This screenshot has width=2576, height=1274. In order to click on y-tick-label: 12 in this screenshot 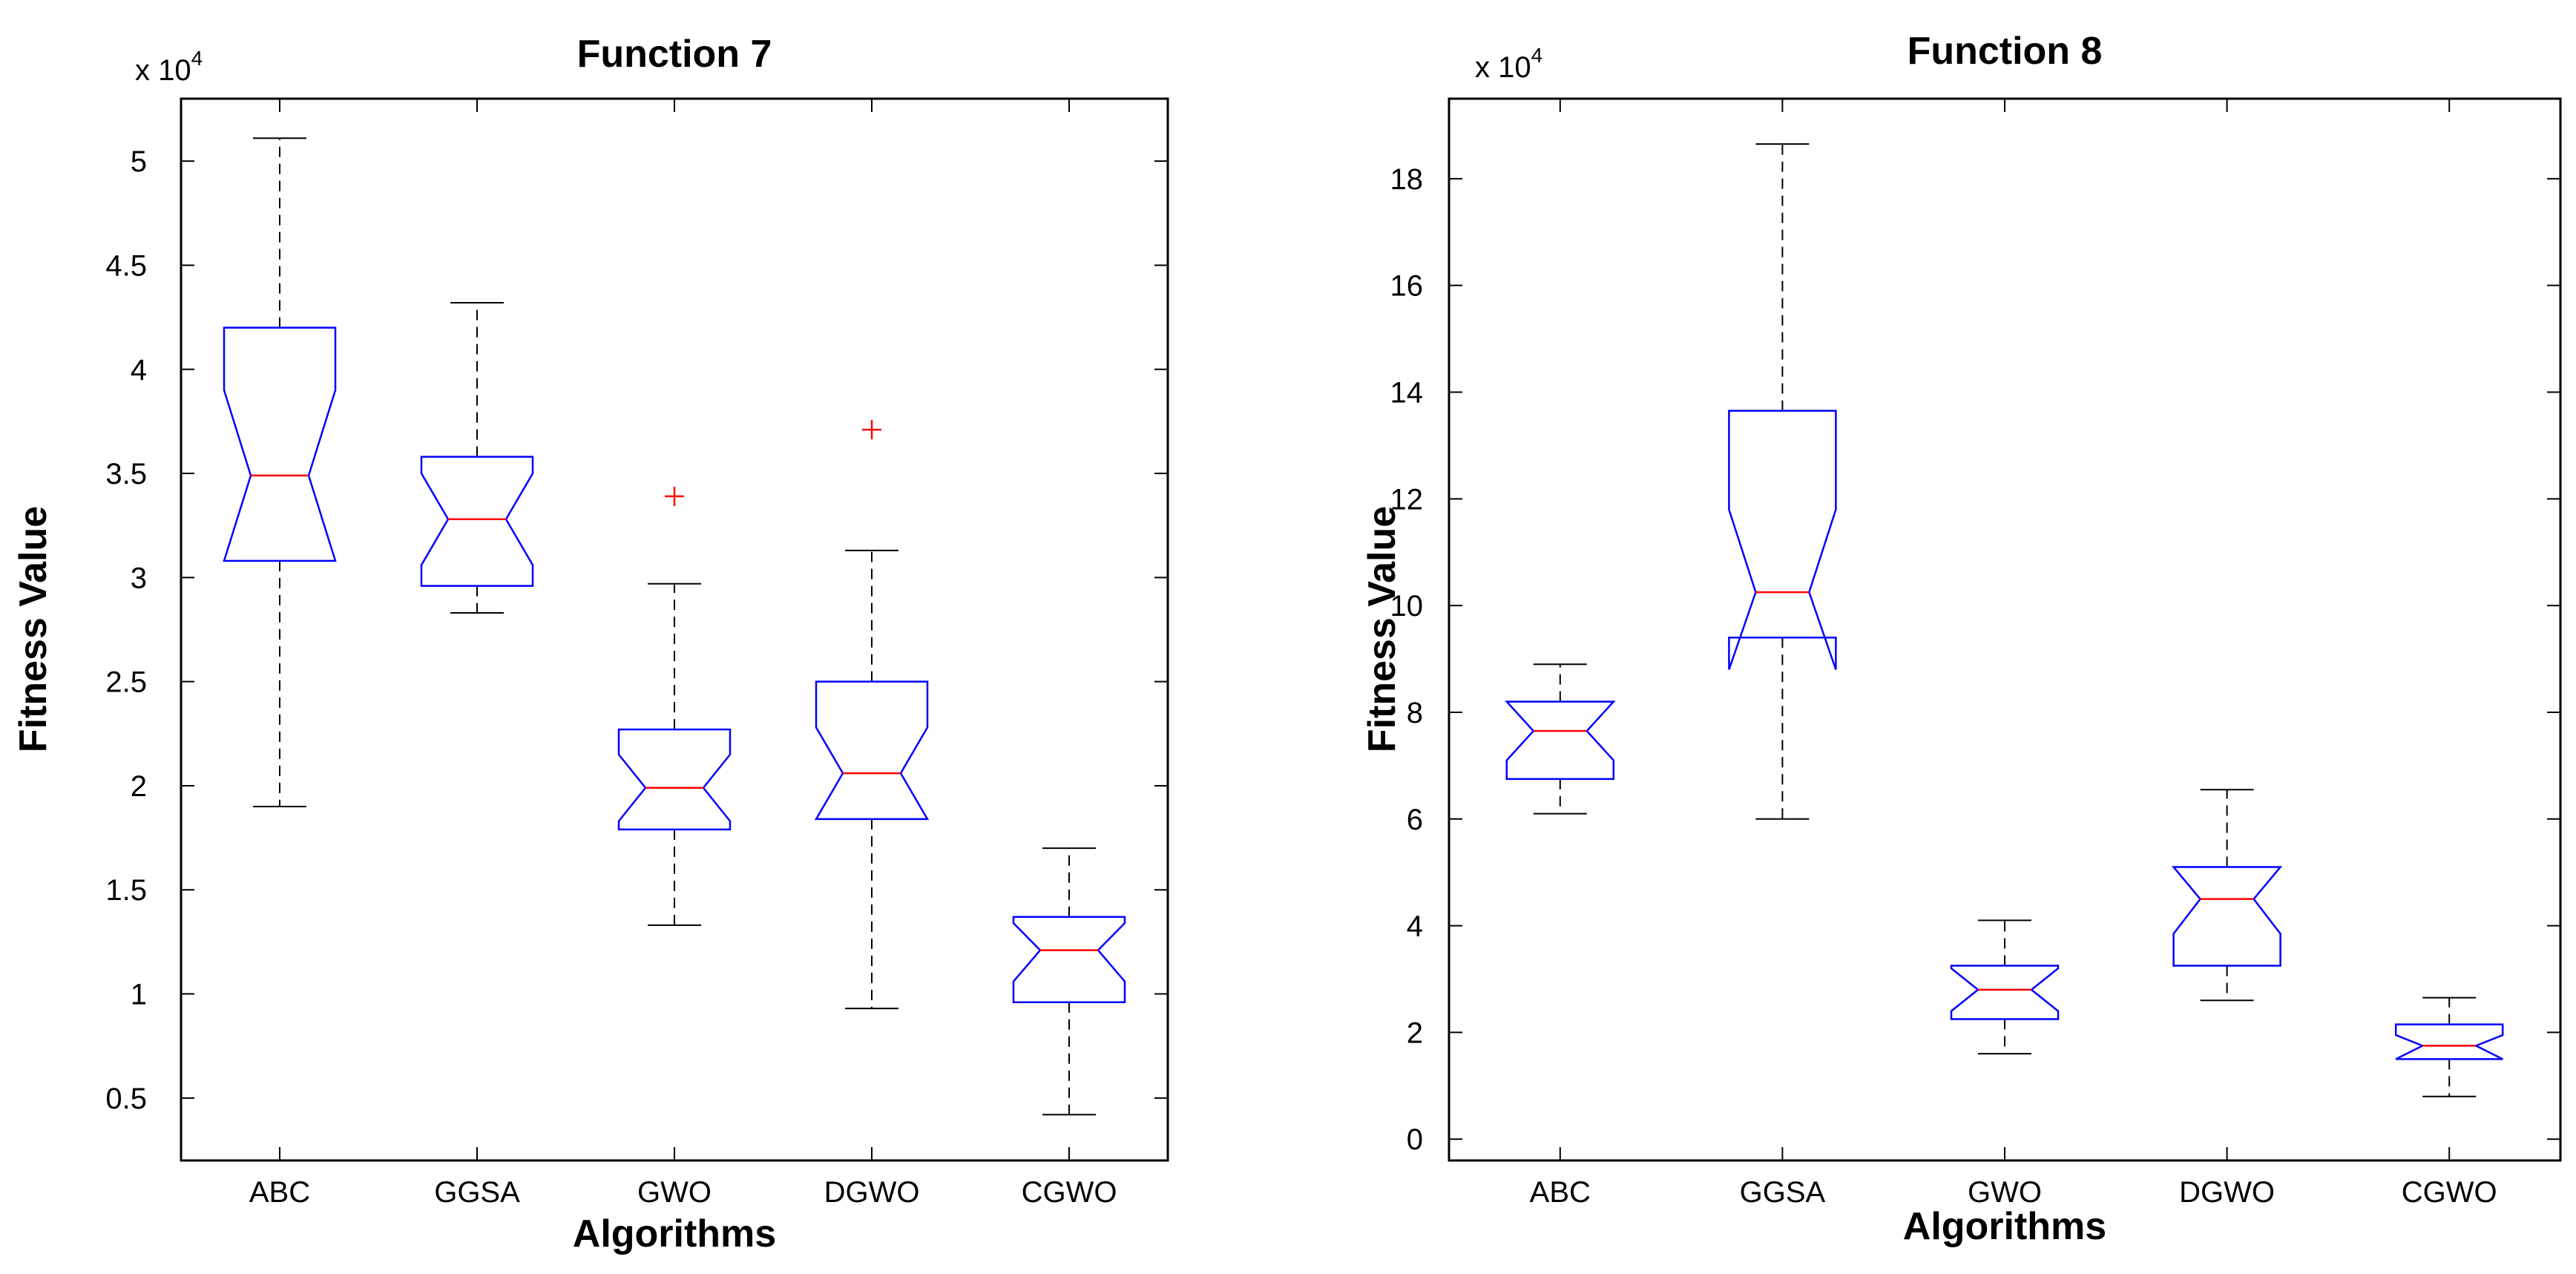, I will do `click(1407, 499)`.